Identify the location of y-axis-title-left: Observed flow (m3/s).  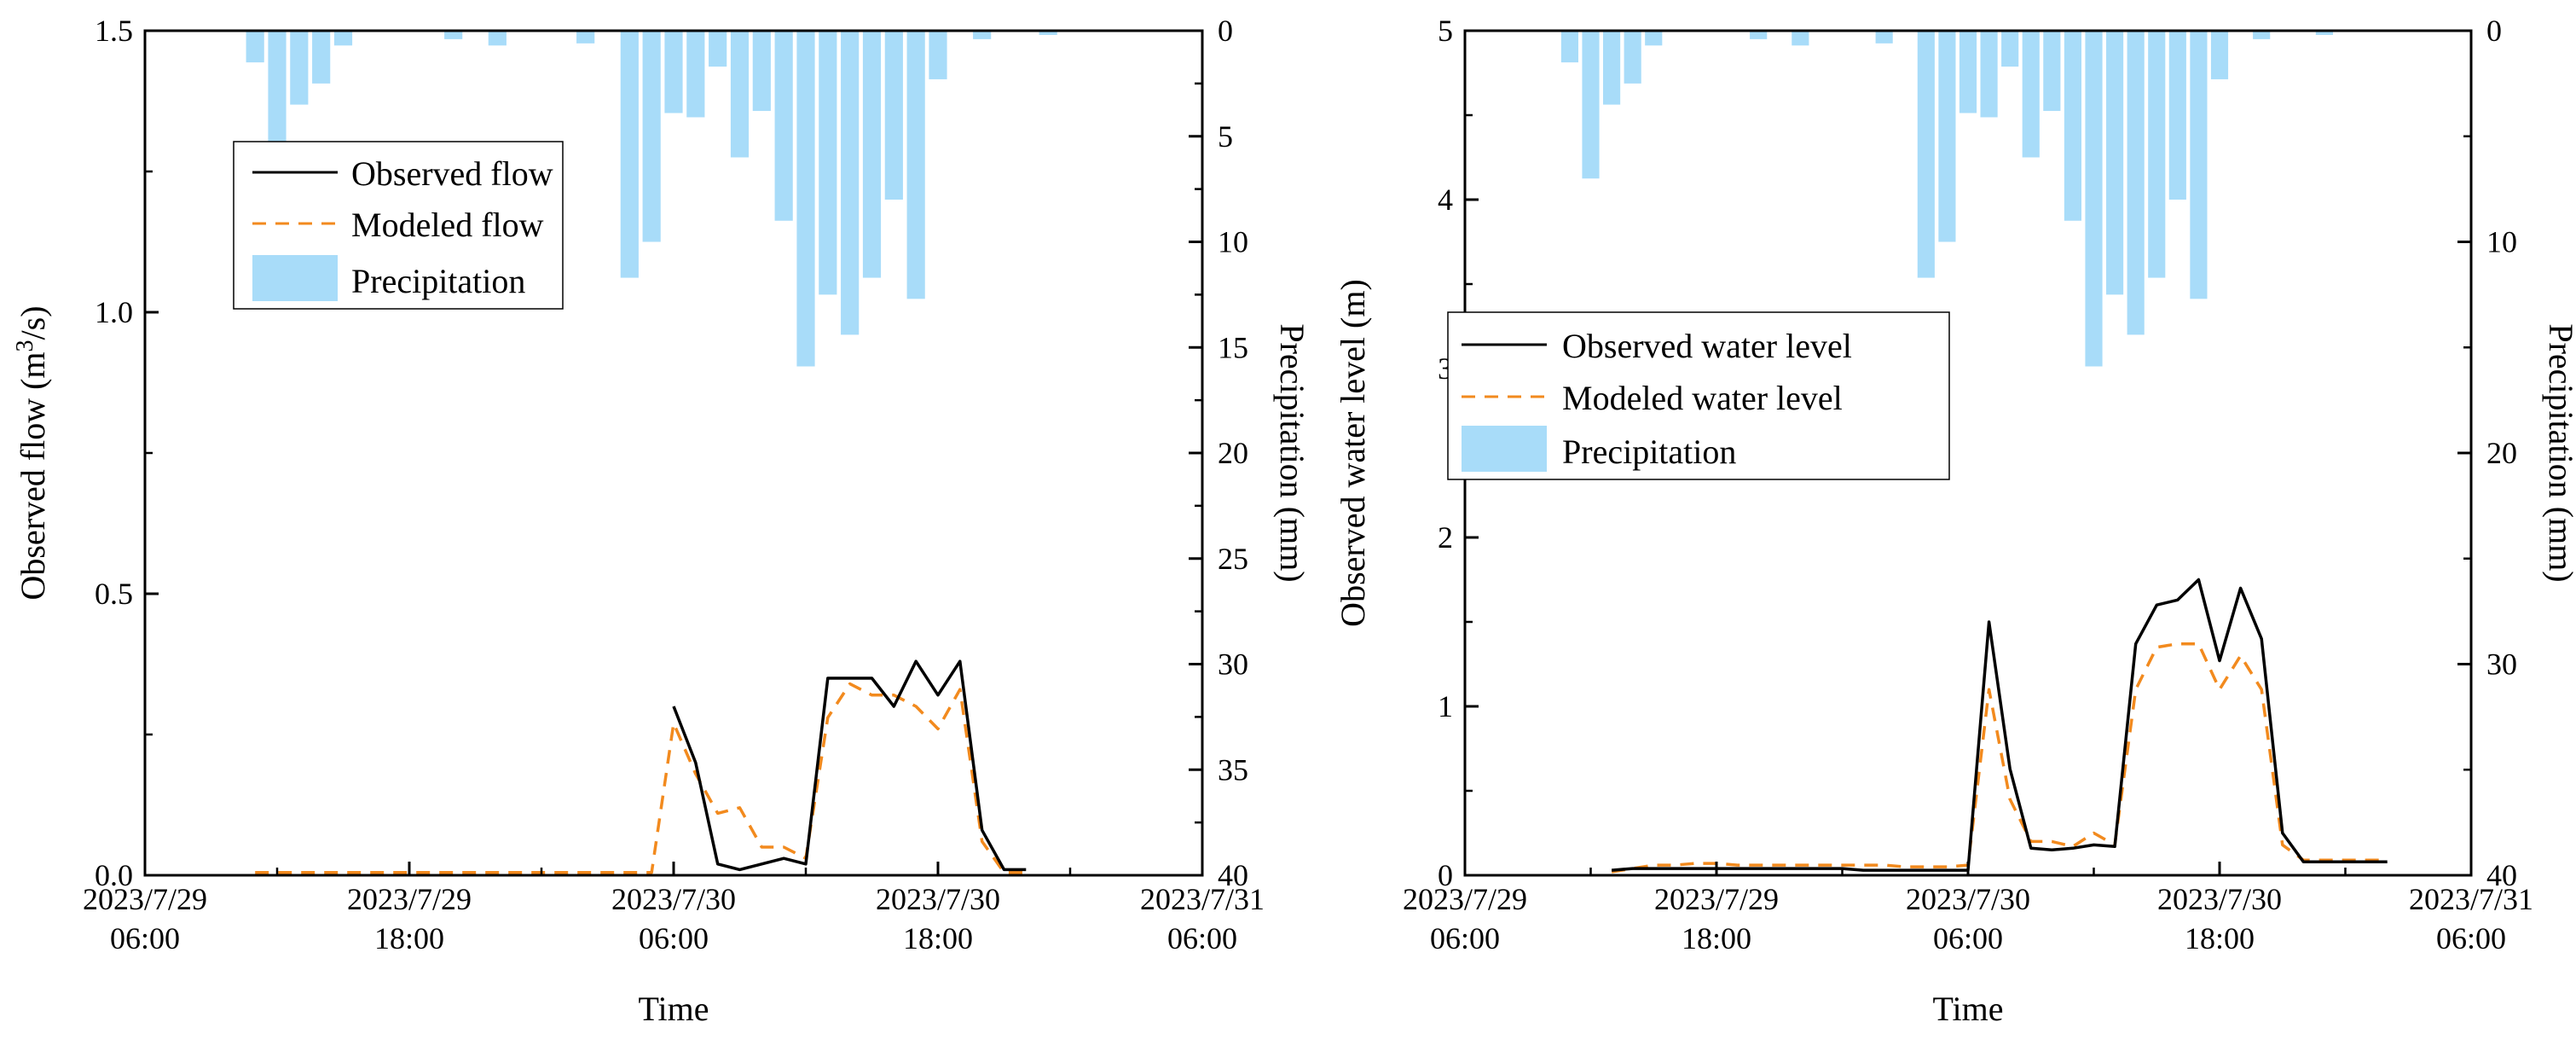
(32, 453).